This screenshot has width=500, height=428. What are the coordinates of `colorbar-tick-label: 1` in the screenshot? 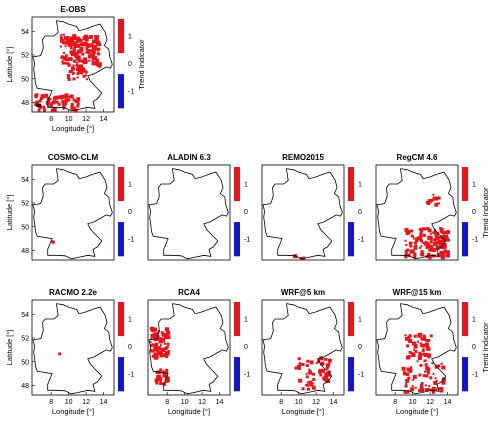 It's located at (360, 185).